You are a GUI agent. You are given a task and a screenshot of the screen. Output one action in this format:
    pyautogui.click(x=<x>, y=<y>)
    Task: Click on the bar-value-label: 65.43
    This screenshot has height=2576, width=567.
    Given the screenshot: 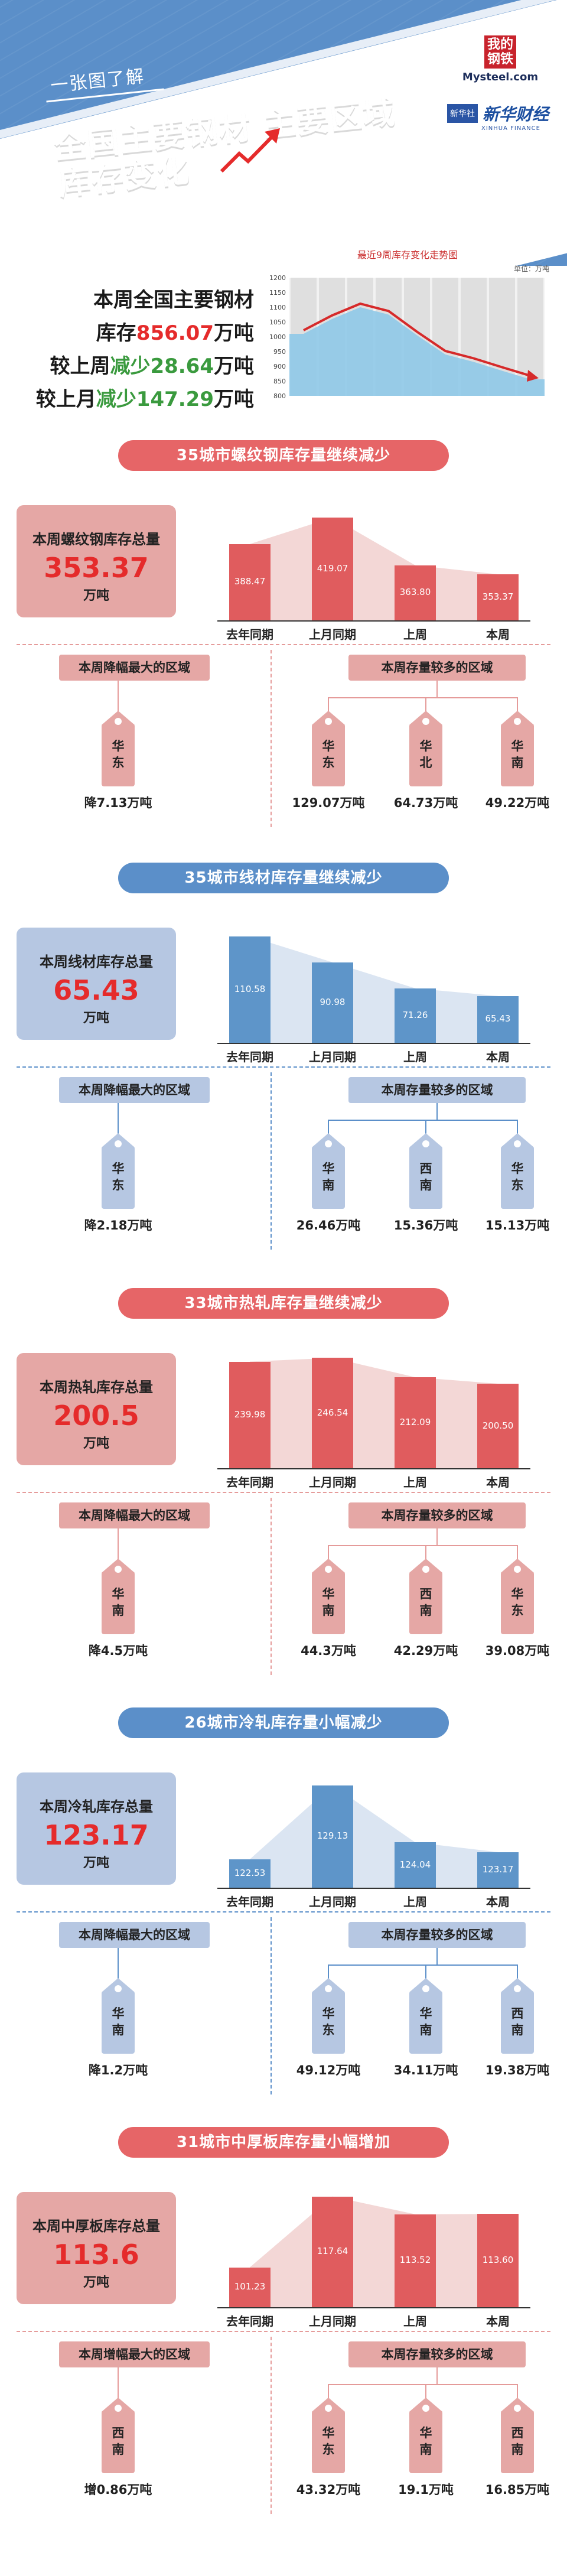 What is the action you would take?
    pyautogui.click(x=498, y=1019)
    